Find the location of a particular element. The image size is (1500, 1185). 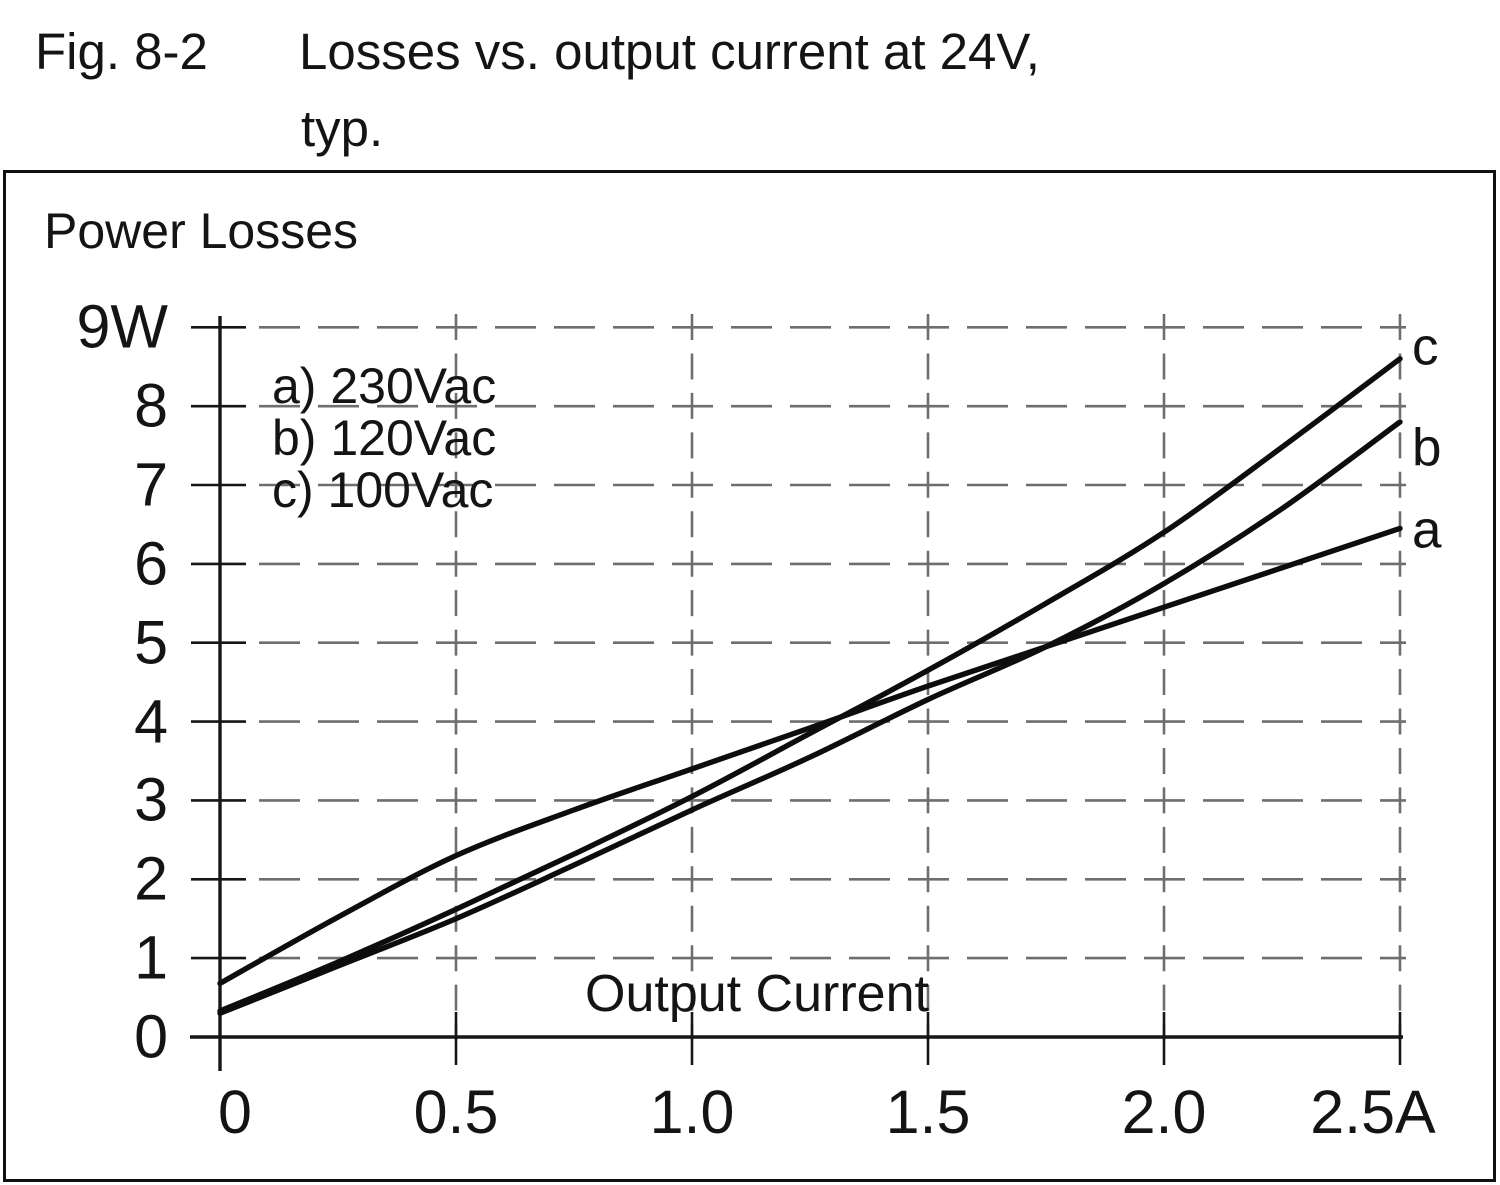

figure-label: Fig. 8-2 is located at coordinates (121, 51).